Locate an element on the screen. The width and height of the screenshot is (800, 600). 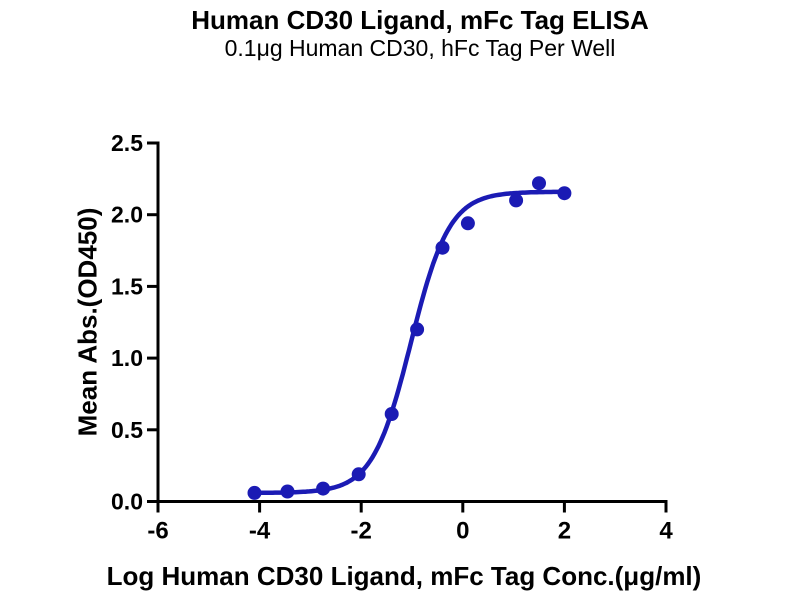
chart-title: Human CD30 Ligand, mFc Tag ELISA is located at coordinates (420, 20).